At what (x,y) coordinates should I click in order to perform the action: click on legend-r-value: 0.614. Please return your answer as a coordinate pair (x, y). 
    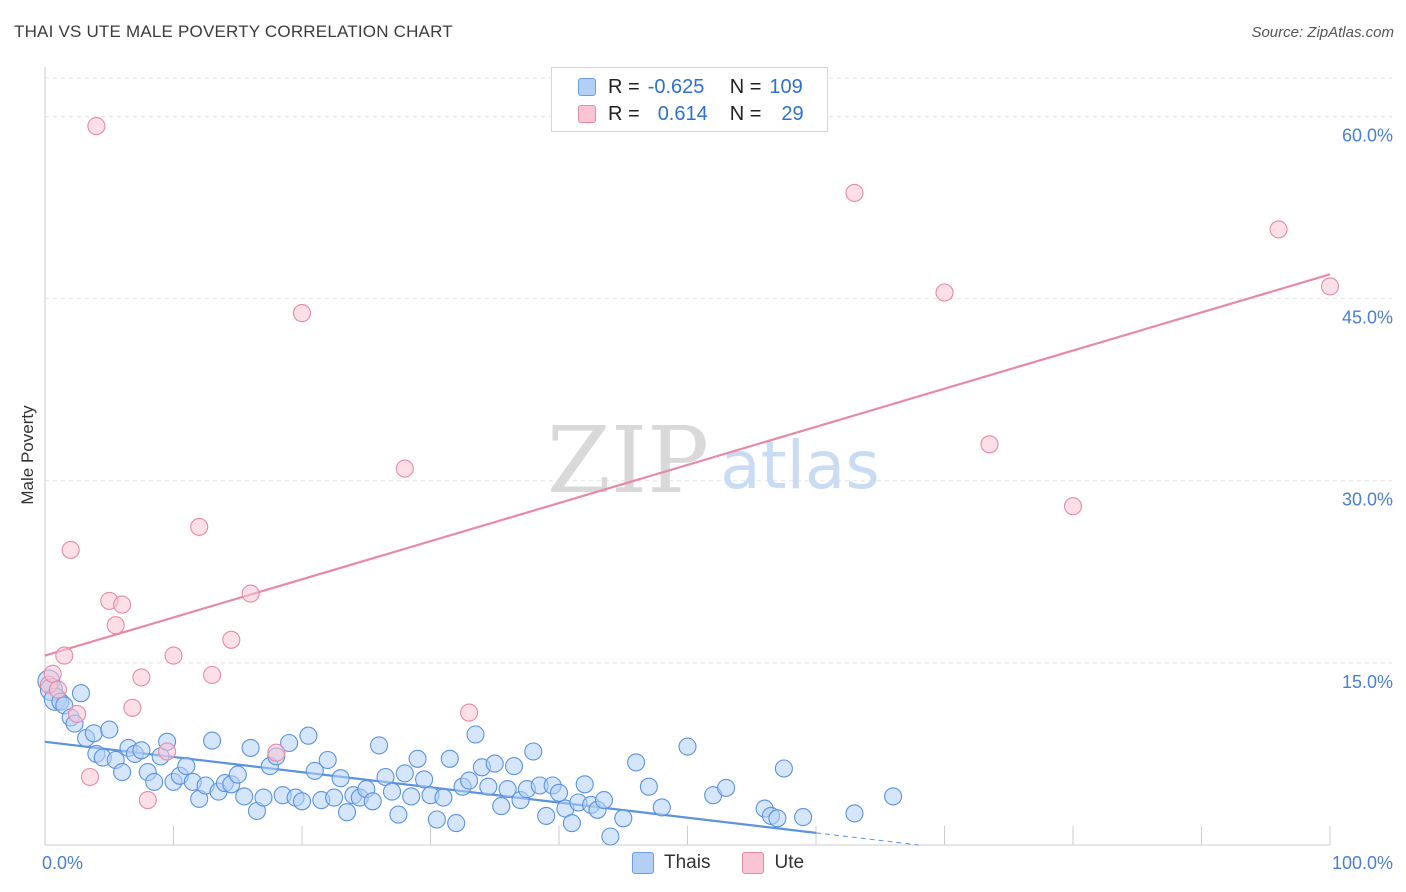
    Looking at the image, I should click on (682, 113).